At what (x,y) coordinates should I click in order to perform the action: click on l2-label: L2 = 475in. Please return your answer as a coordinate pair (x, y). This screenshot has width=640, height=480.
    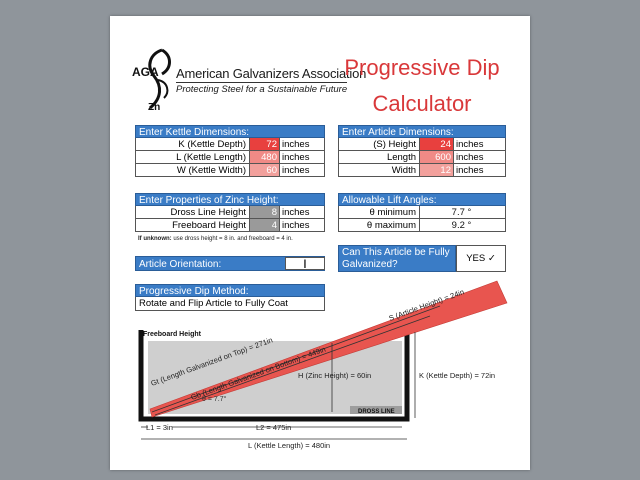
    Looking at the image, I should click on (273, 427).